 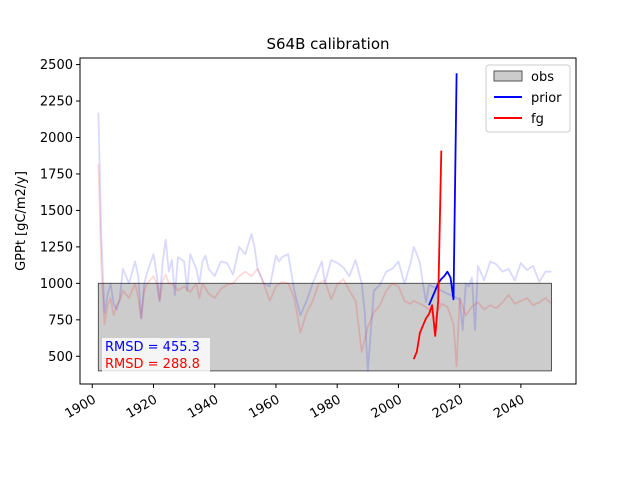 I want to click on y-tick-label: 2250, so click(x=56, y=102).